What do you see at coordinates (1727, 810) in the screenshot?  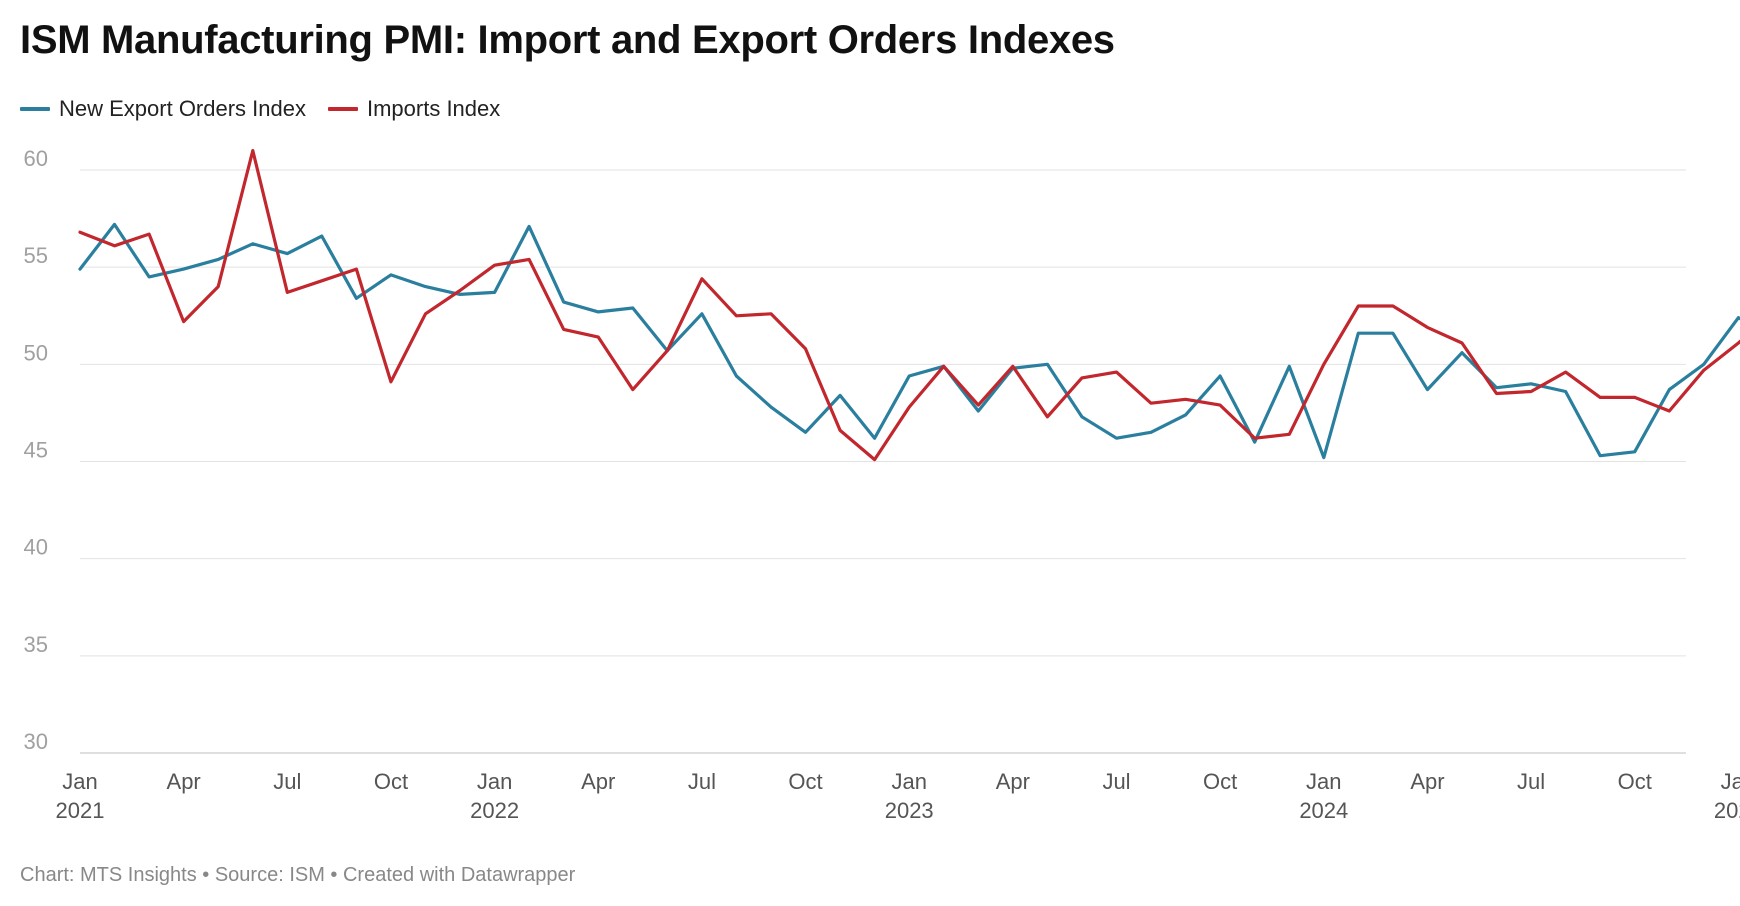 I see `x-tick-year-2025-01: 2025` at bounding box center [1727, 810].